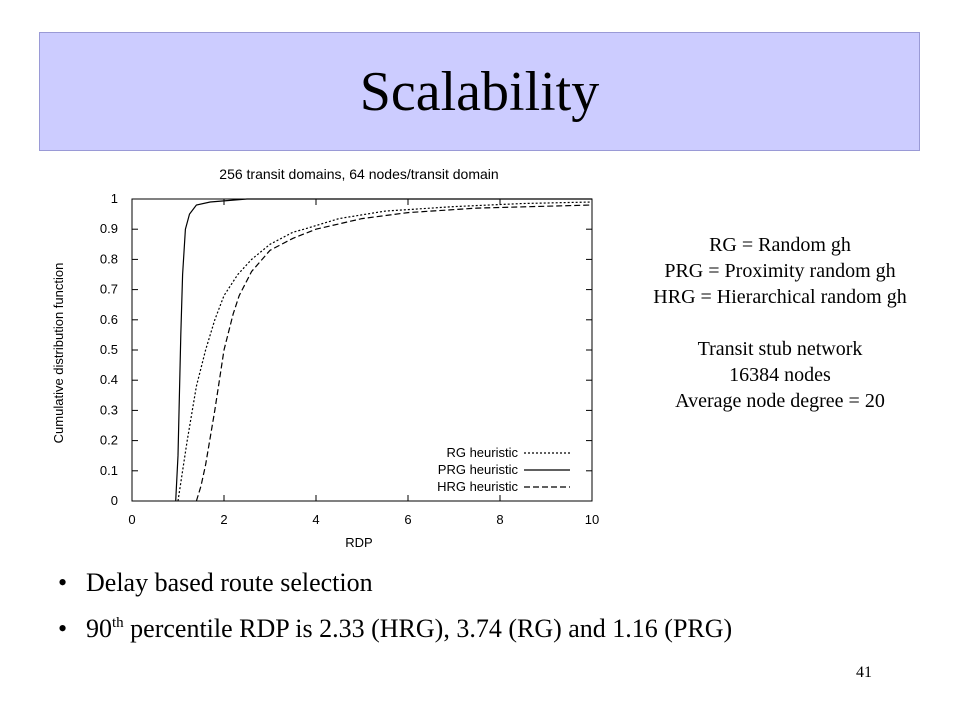 The image size is (960, 720). What do you see at coordinates (114, 198) in the screenshot?
I see `y-tick-label: 1` at bounding box center [114, 198].